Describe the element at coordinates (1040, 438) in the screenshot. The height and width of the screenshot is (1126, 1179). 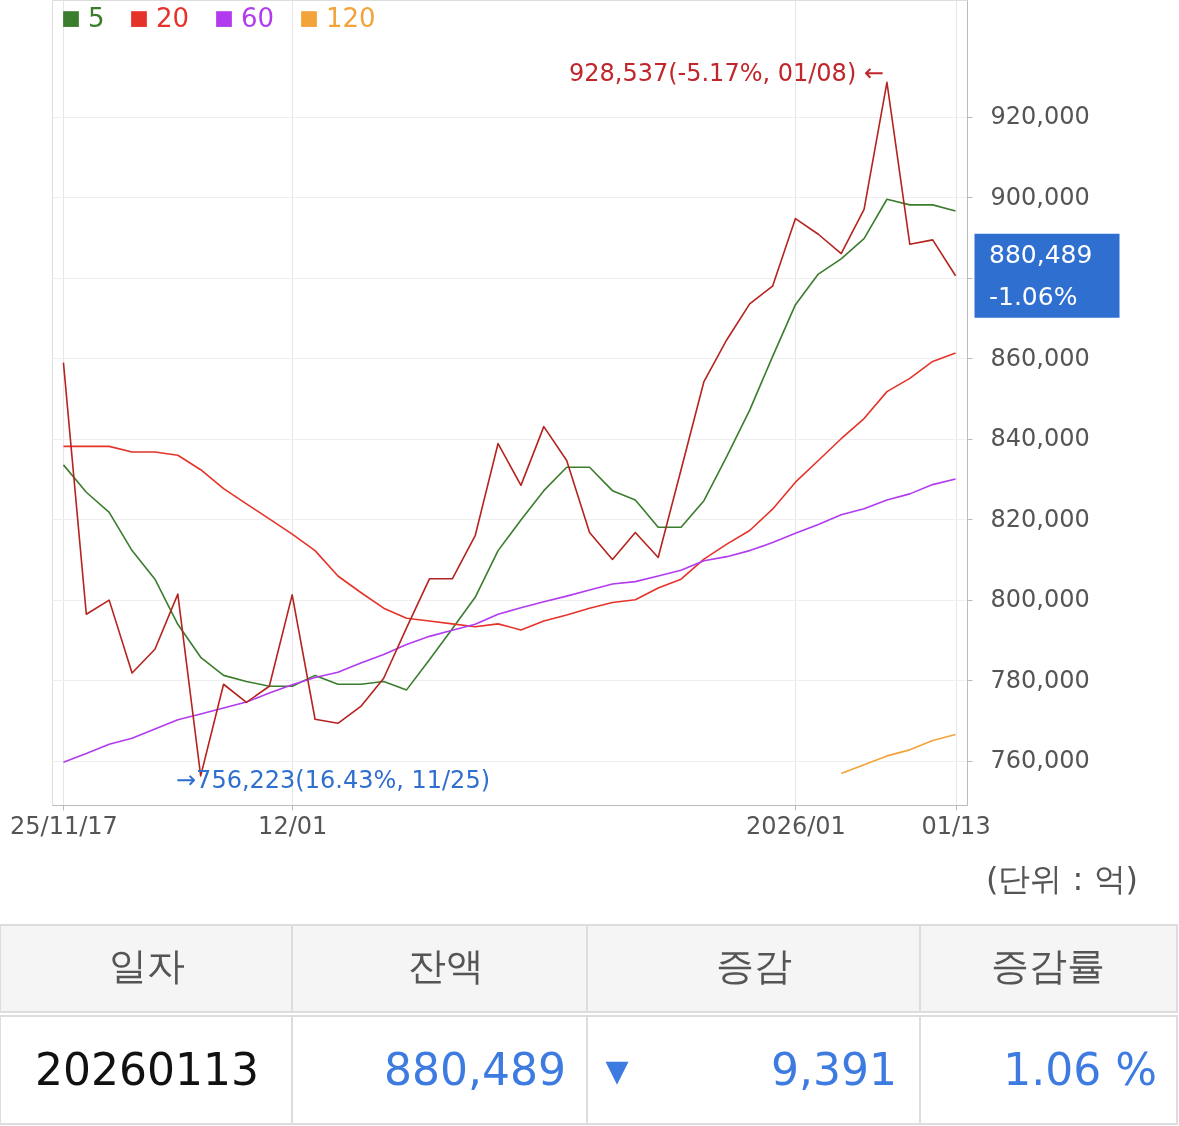
I see `y-tick-label: 840,000` at that location.